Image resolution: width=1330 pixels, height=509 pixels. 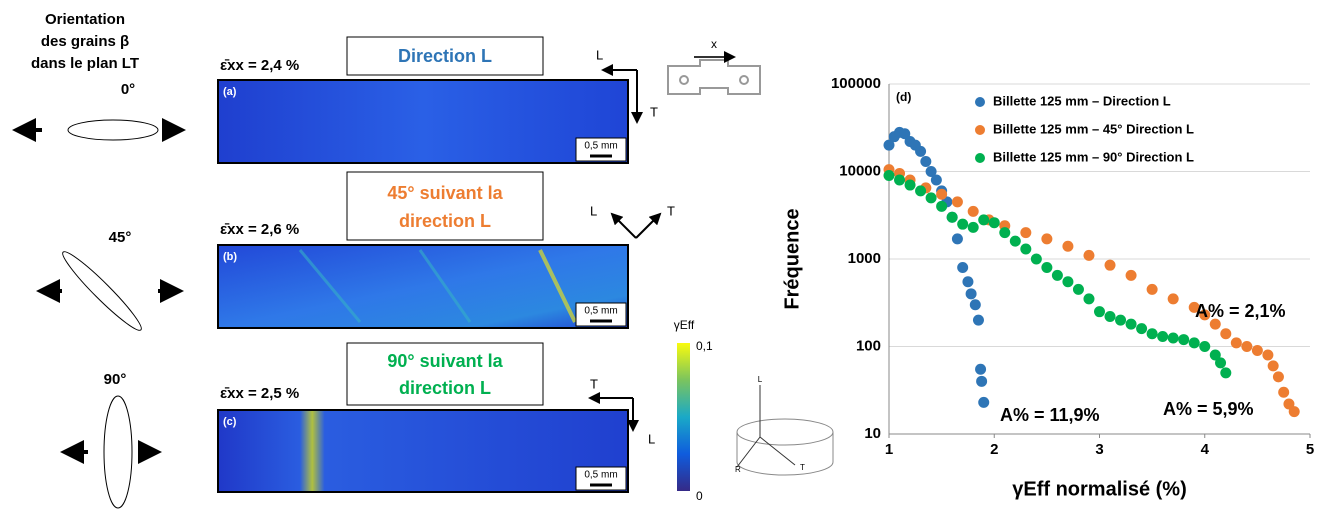 I want to click on colorbar-tick: 0,1, so click(x=704, y=346).